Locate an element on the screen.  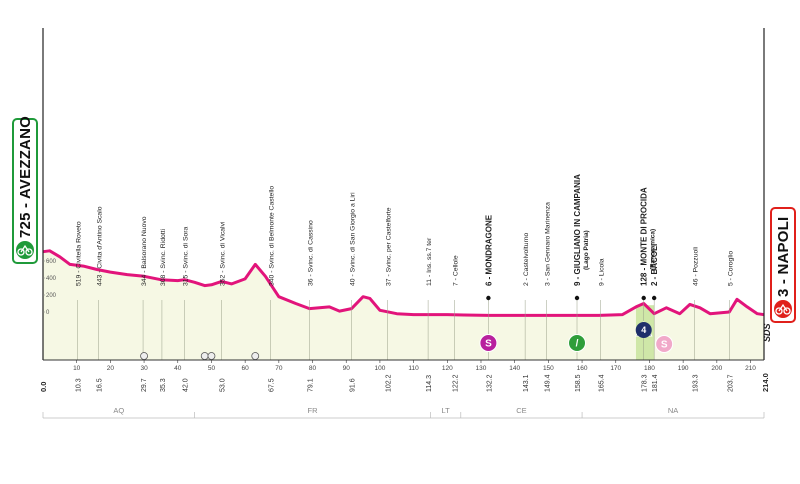
waypoint-km-label: 149.4 is located at coordinates (547, 383).